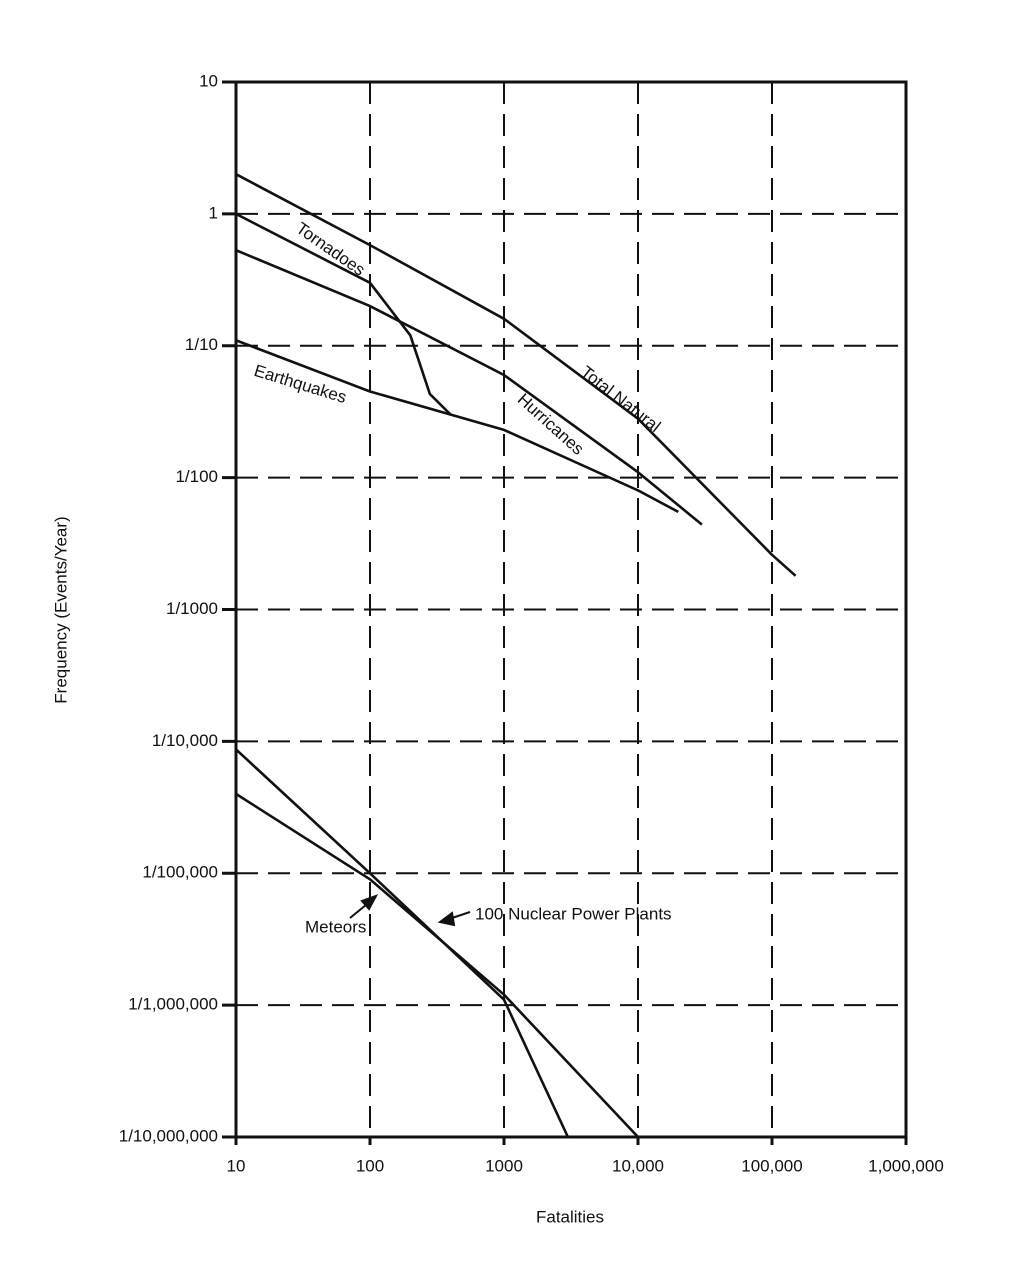  I want to click on x-tick-label: 100,000, so click(771, 1165).